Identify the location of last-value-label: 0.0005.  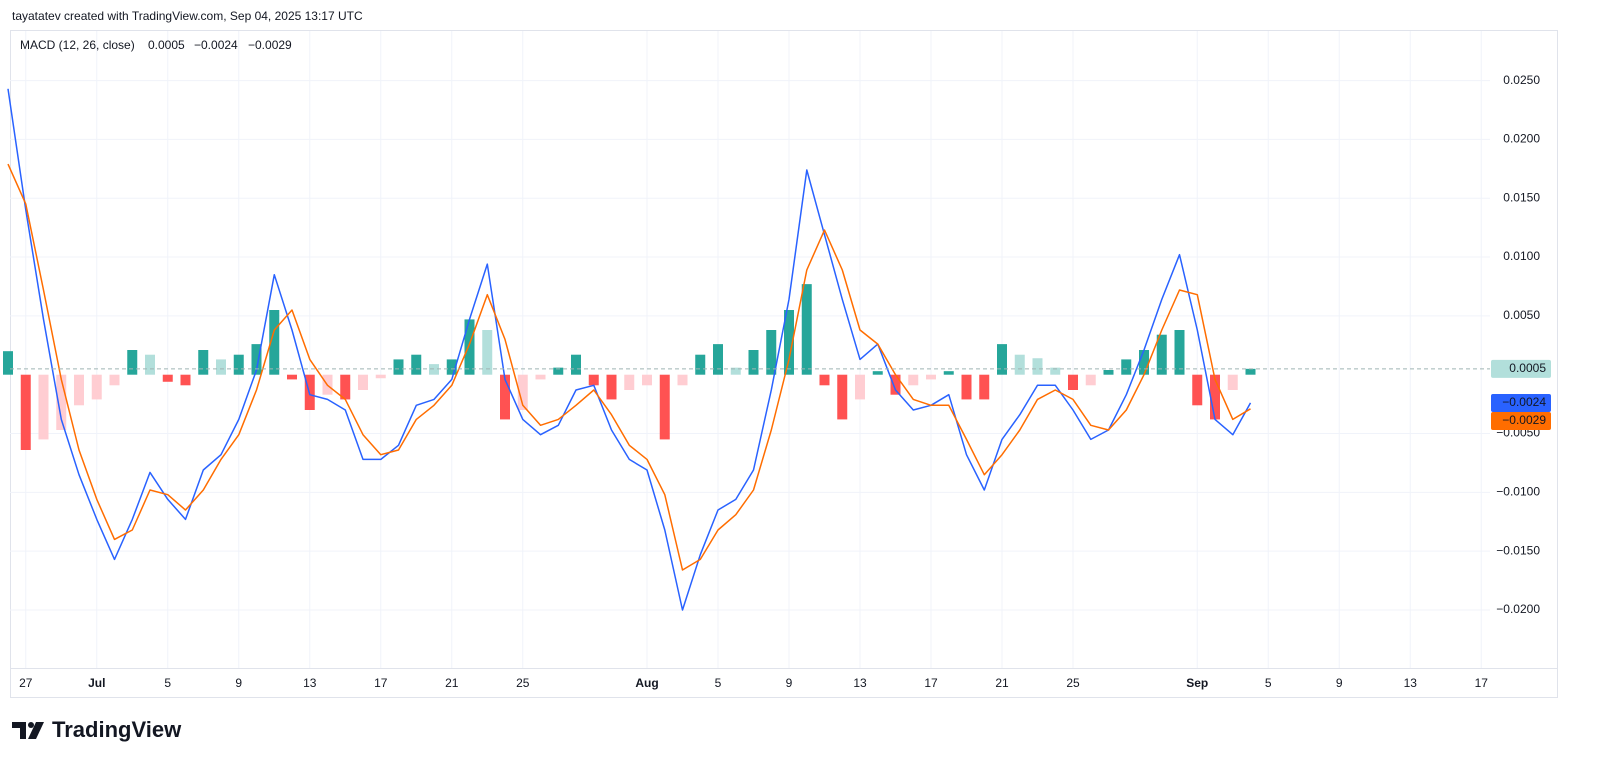
(1527, 368).